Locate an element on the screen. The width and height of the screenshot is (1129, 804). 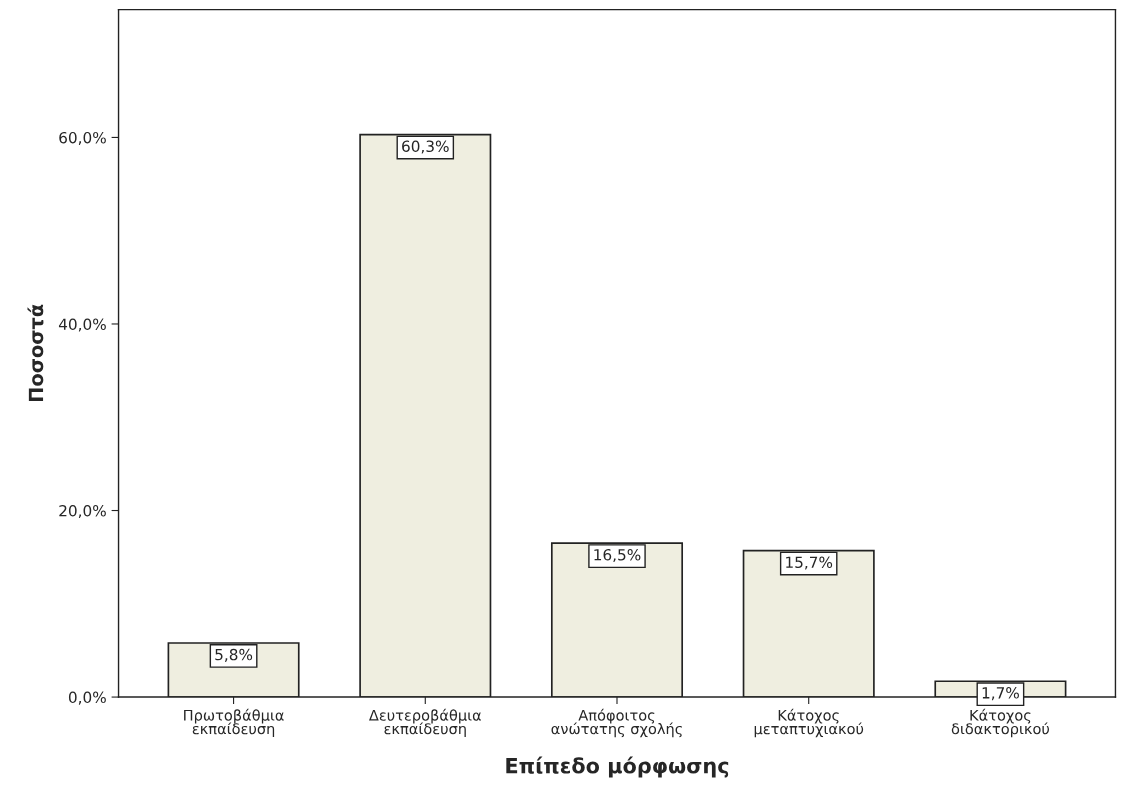
x-tick-label: Απόφοιτος ανώτατης σχολής is located at coordinates (616, 723).